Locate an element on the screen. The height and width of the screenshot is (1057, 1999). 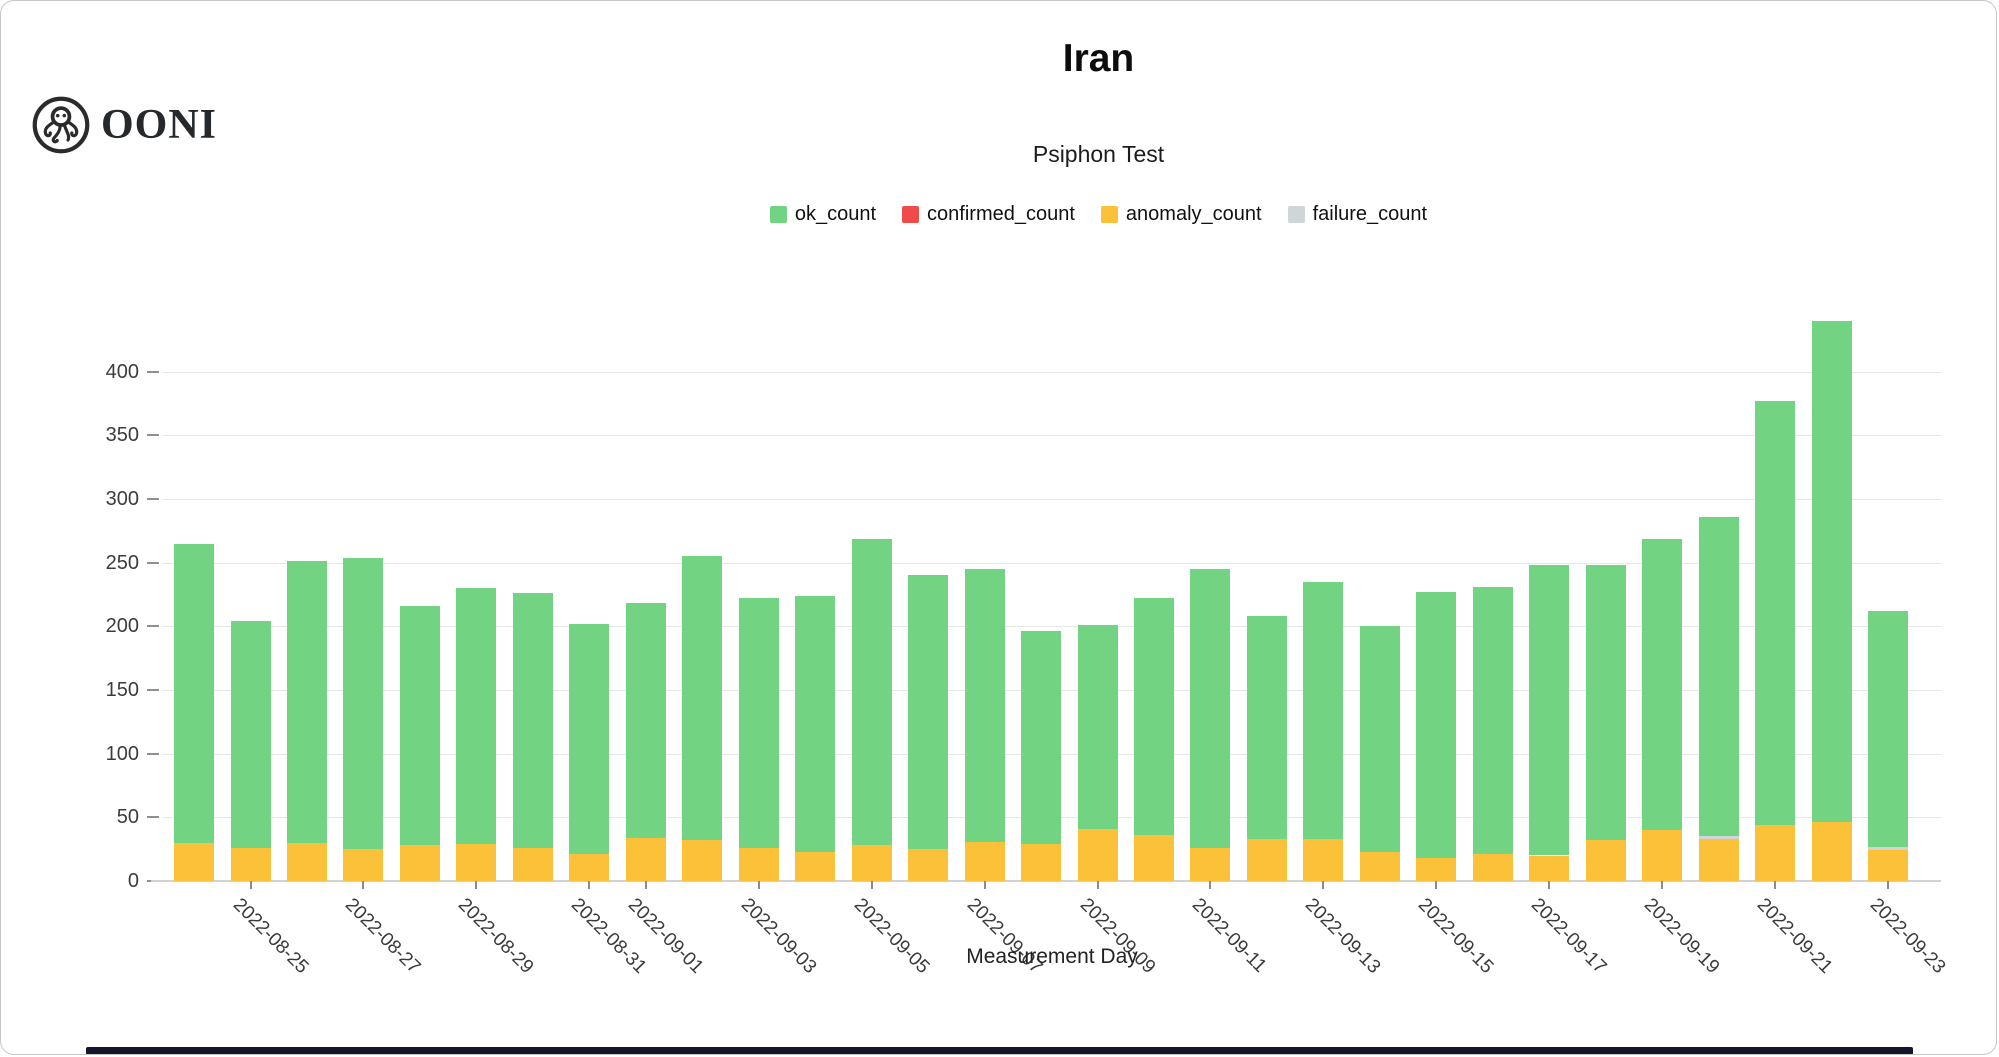
y-tick-label-350: 350 is located at coordinates (122, 435).